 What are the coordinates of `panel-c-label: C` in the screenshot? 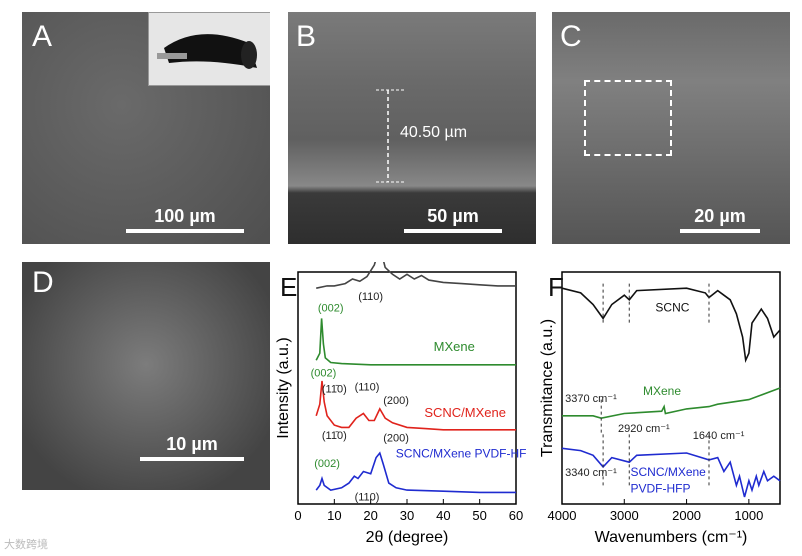 It's located at (571, 36).